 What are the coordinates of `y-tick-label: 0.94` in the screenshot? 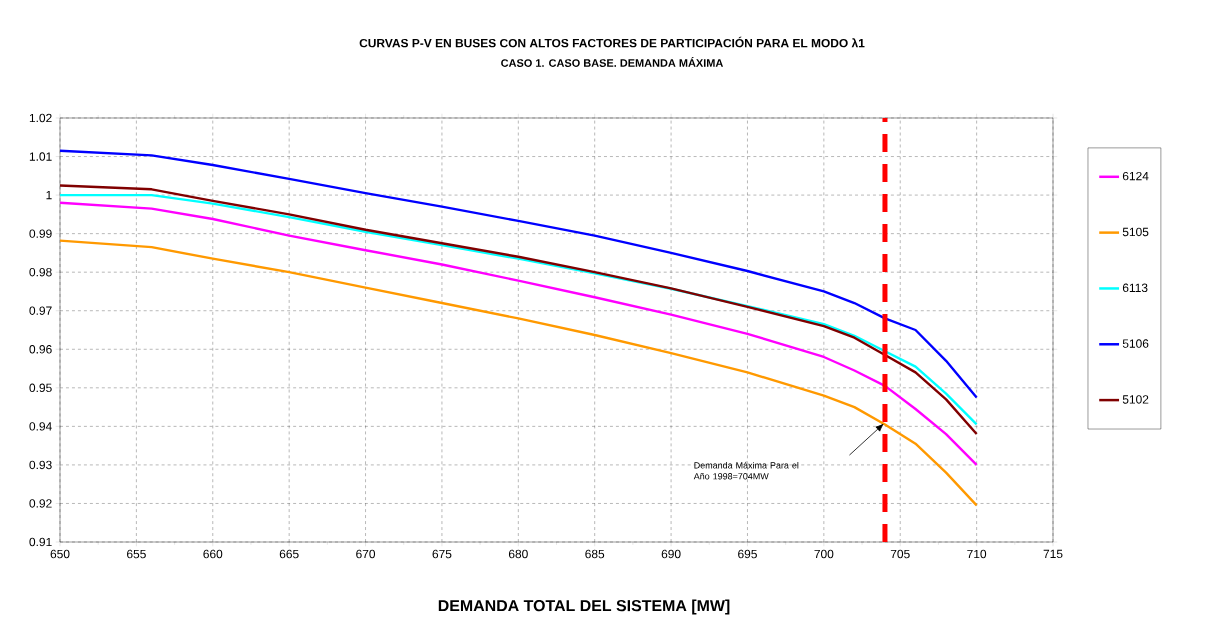 It's located at (40, 426).